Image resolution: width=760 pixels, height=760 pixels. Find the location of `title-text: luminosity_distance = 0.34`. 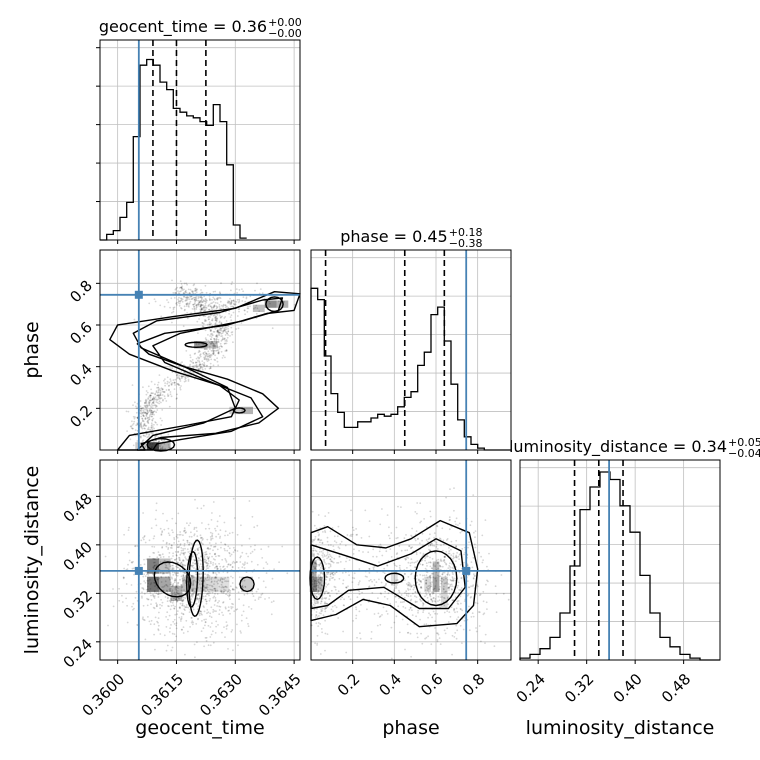

title-text: luminosity_distance = 0.34 is located at coordinates (618, 447).